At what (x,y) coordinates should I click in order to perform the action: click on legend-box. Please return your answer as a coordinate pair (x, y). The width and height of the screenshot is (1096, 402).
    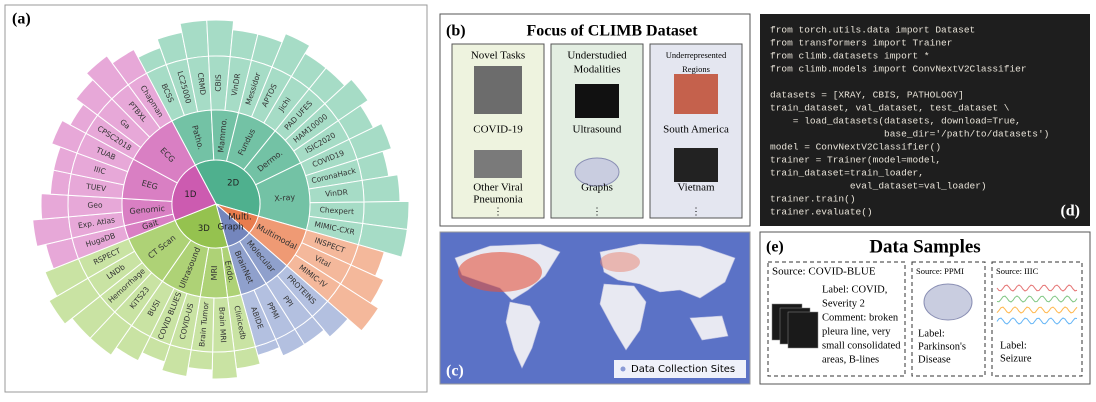
    Looking at the image, I should click on (680, 369).